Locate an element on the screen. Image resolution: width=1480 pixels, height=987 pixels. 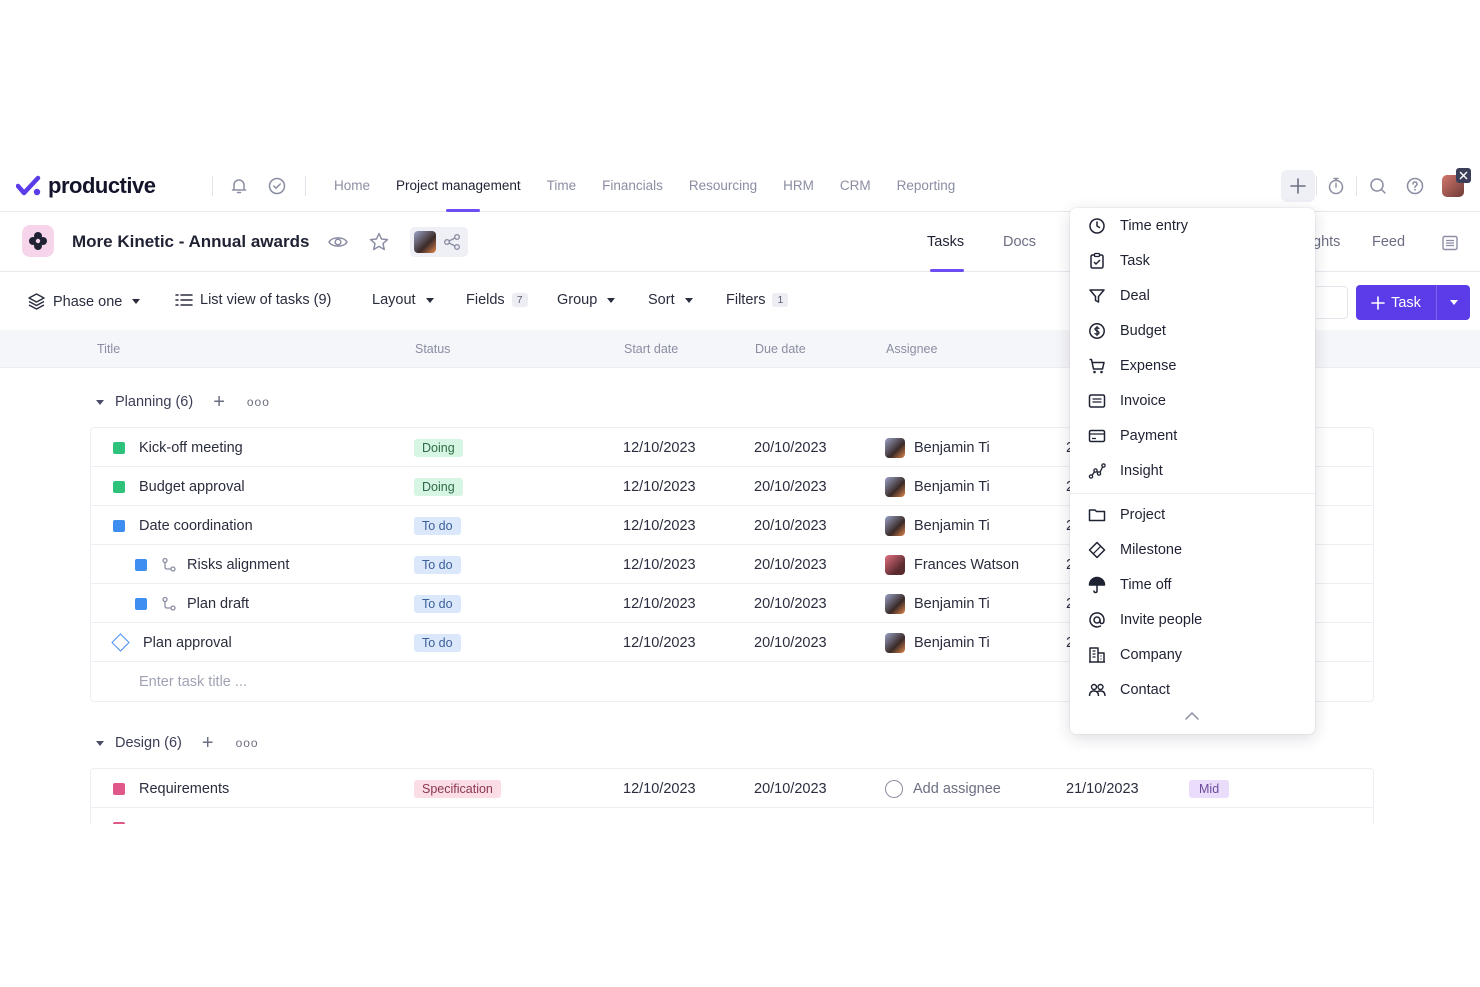
nav-time: Time is located at coordinates (561, 185).